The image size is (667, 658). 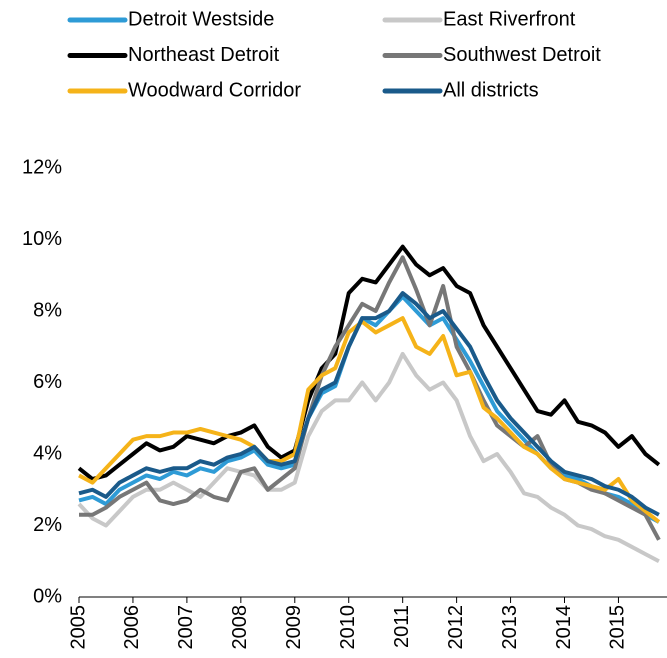 I want to click on x-tick-label: 2013, so click(x=510, y=627).